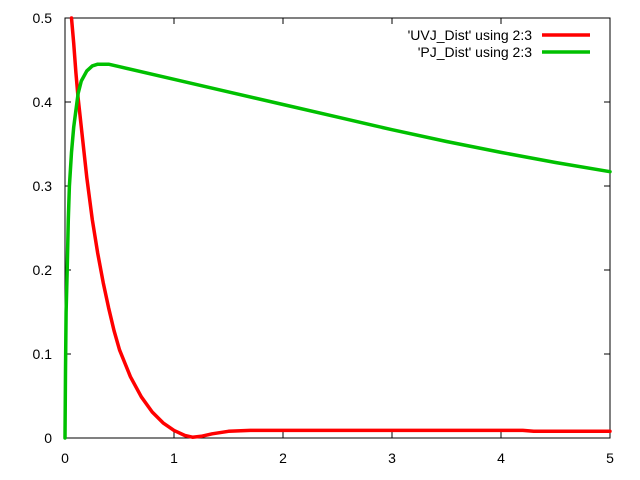  What do you see at coordinates (48, 438) in the screenshot?
I see `y-tick-label: 0` at bounding box center [48, 438].